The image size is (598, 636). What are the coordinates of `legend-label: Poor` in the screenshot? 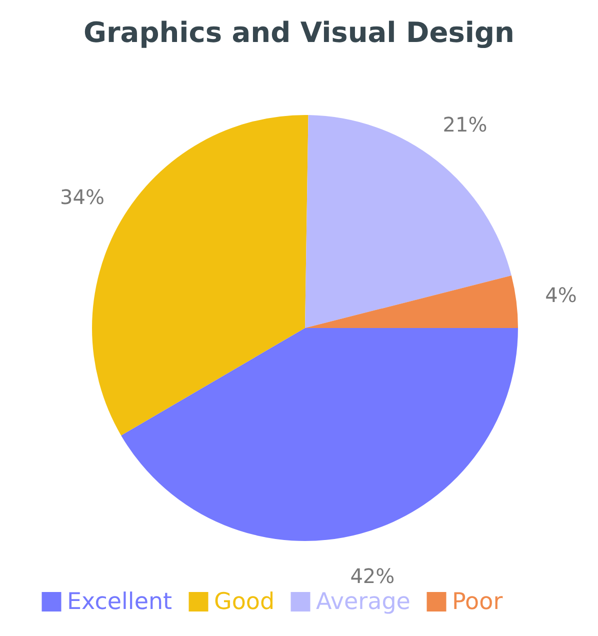 It's located at (478, 601).